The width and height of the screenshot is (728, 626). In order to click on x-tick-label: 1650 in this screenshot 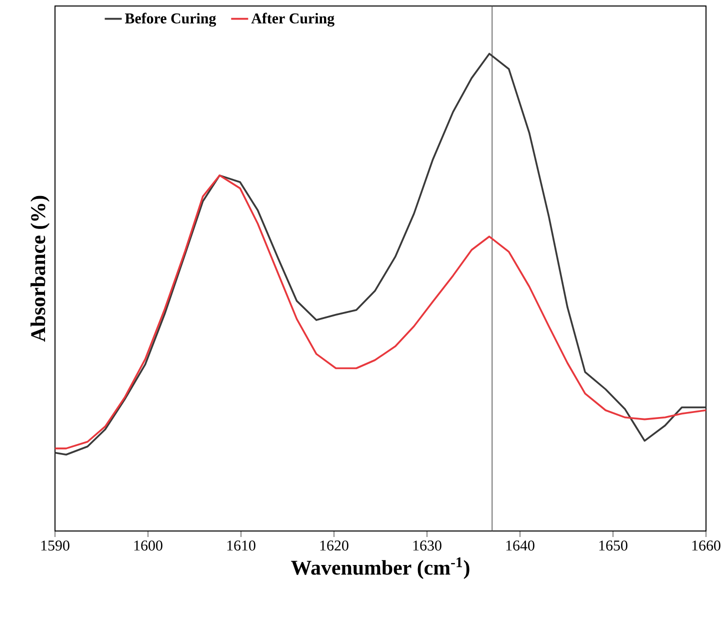, I will do `click(613, 545)`.